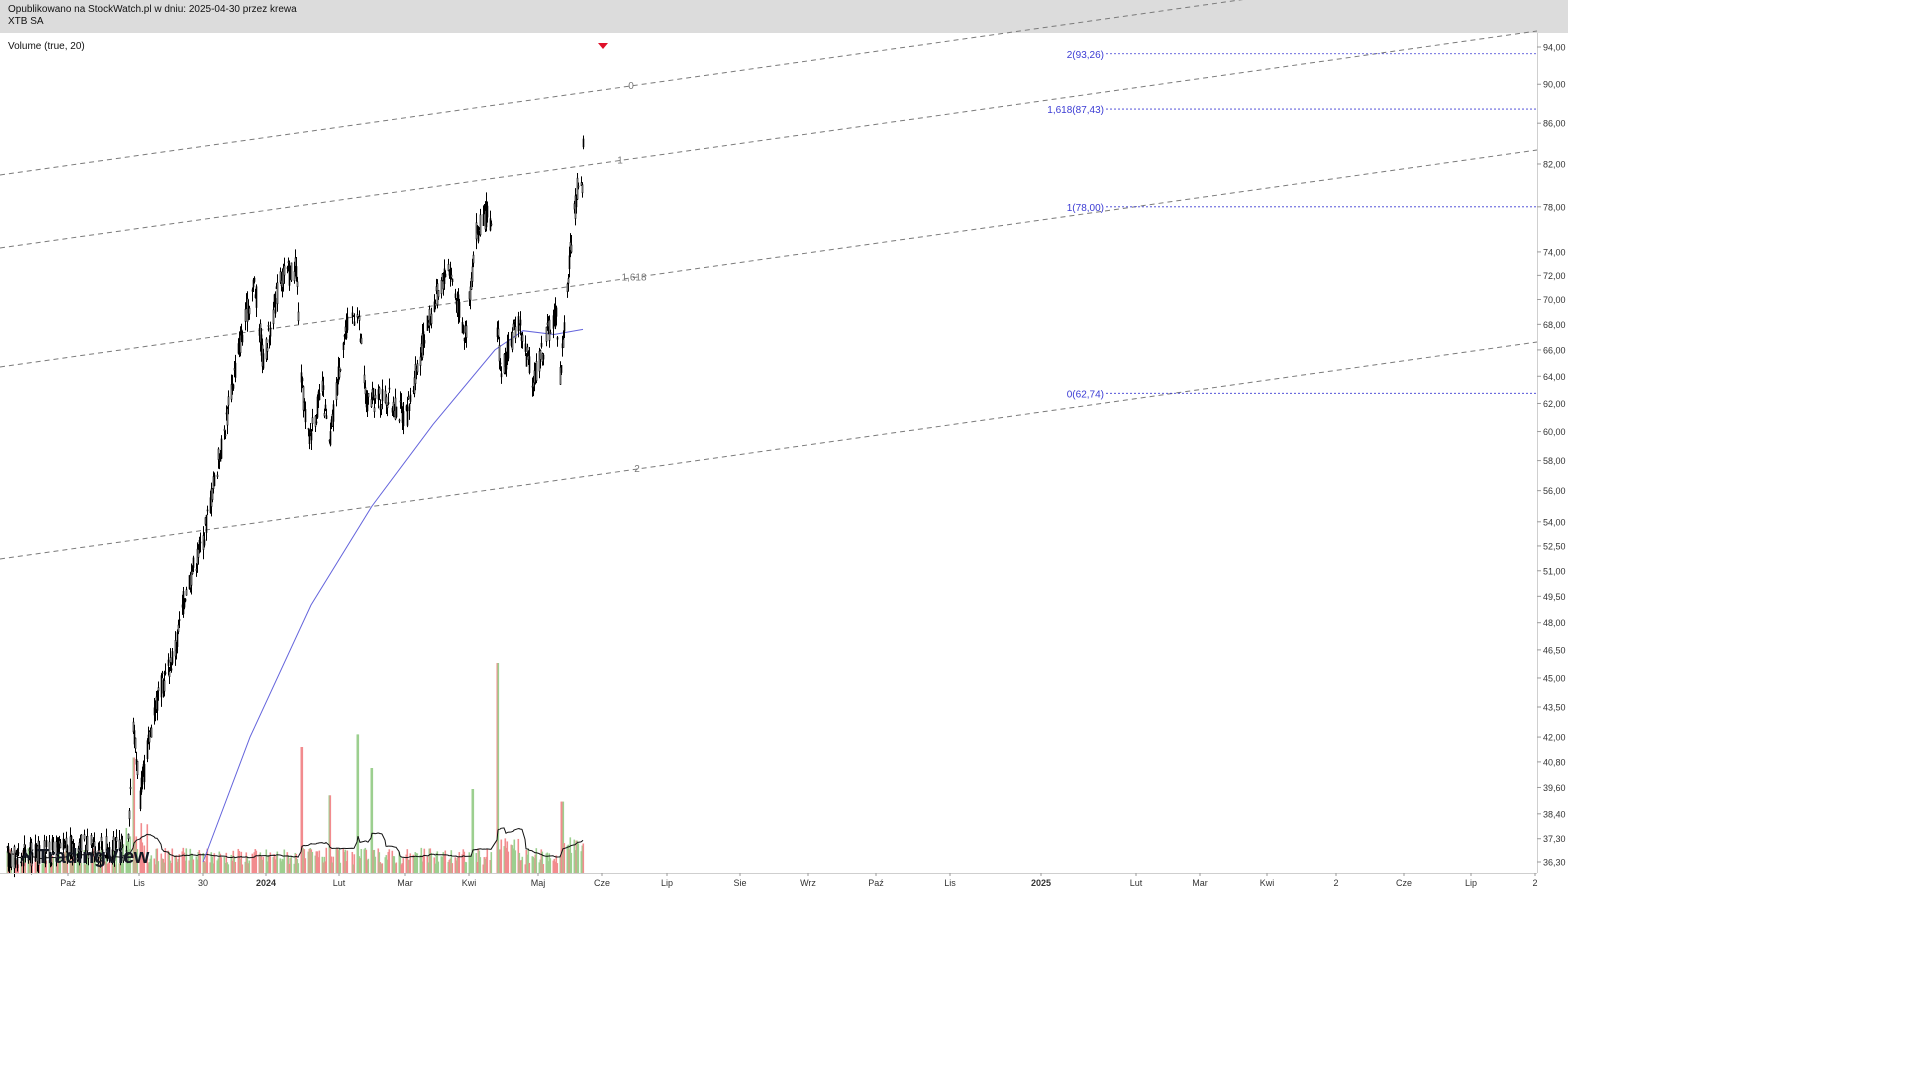 The image size is (1908, 1082). I want to click on tradingview-icon: 🗲, so click(26, 857).